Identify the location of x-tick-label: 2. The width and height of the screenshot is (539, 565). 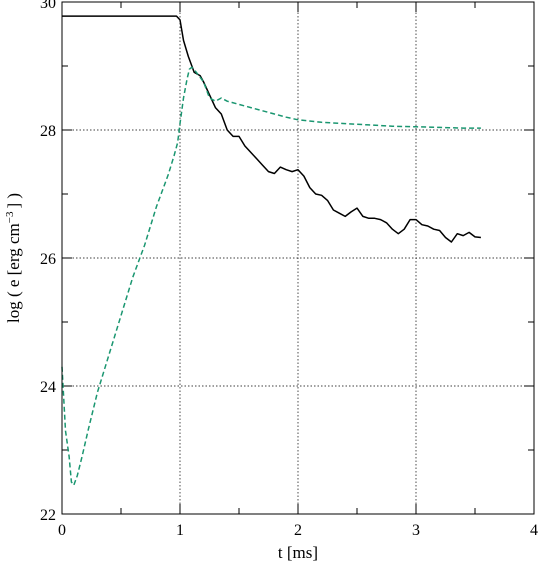
(298, 530).